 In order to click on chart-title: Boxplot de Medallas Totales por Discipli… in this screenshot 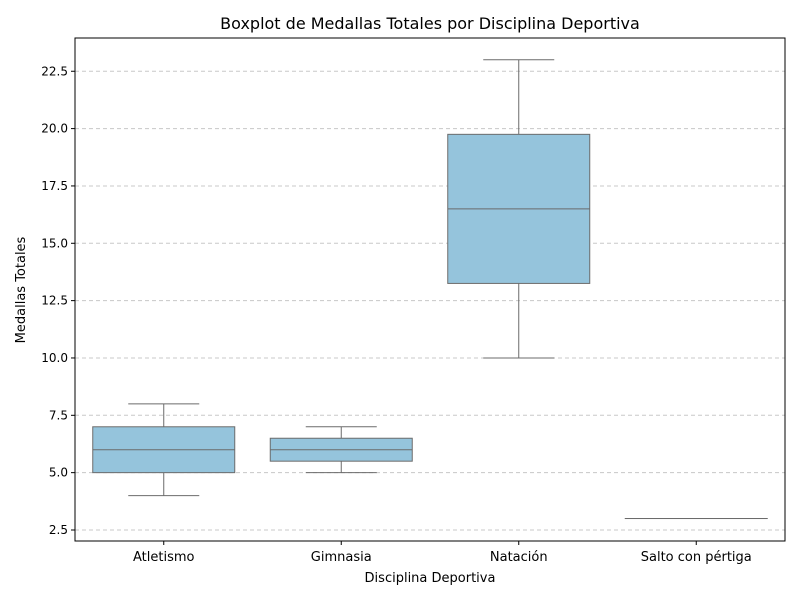, I will do `click(430, 23)`.